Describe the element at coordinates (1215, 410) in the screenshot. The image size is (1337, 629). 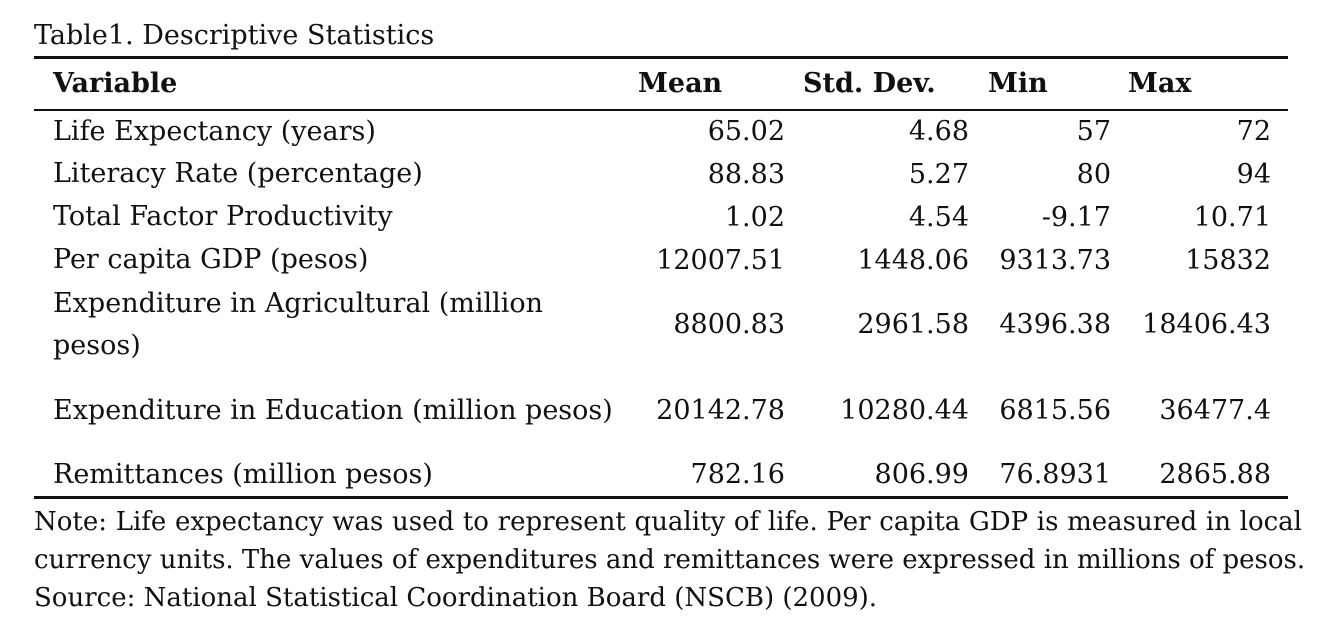
I see `cell-max: 36477.4` at that location.